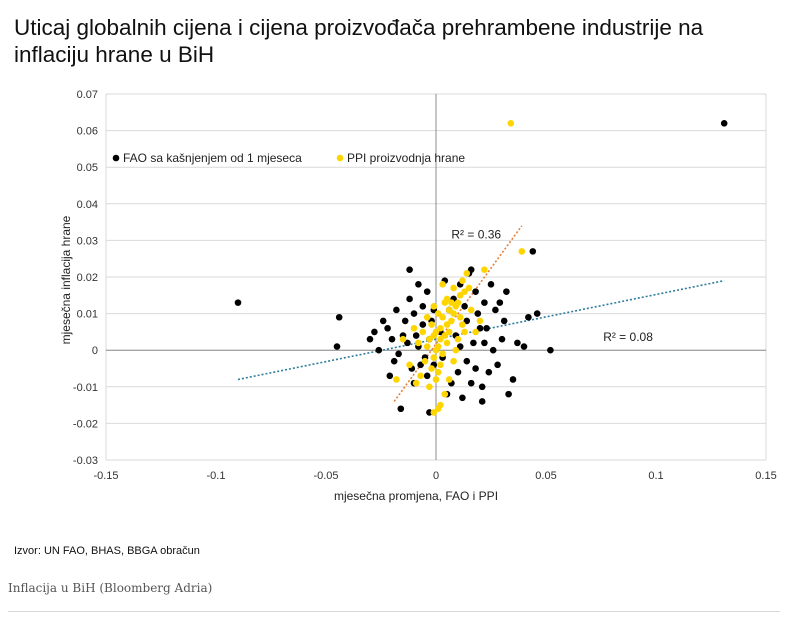 The height and width of the screenshot is (617, 788). Describe the element at coordinates (105, 476) in the screenshot. I see `x-tick-label: -0.15` at that location.